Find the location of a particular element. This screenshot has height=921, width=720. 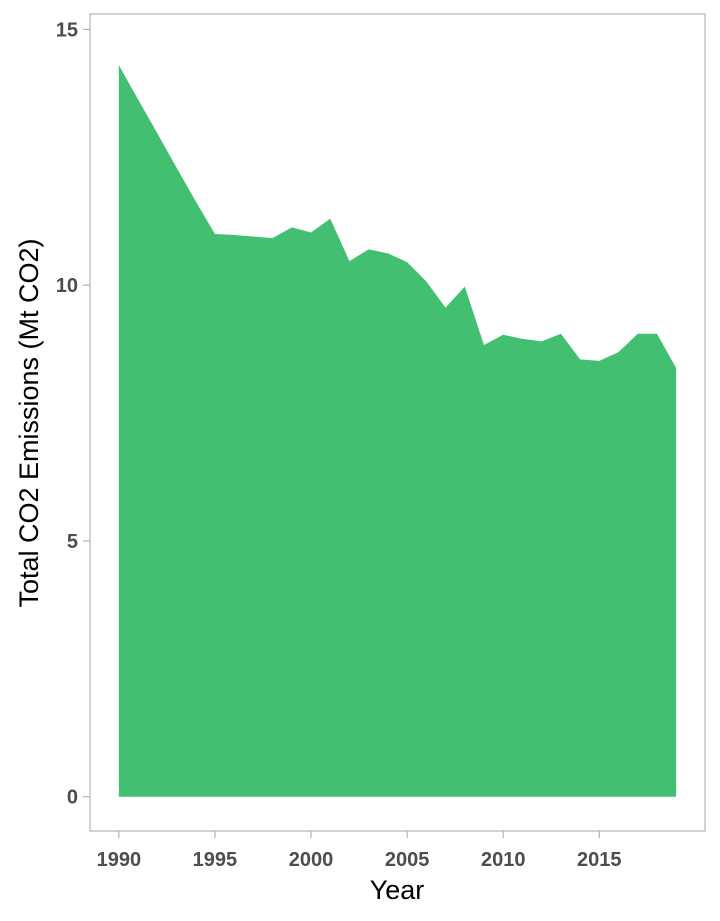

x-tick-label: 1995 is located at coordinates (215, 860).